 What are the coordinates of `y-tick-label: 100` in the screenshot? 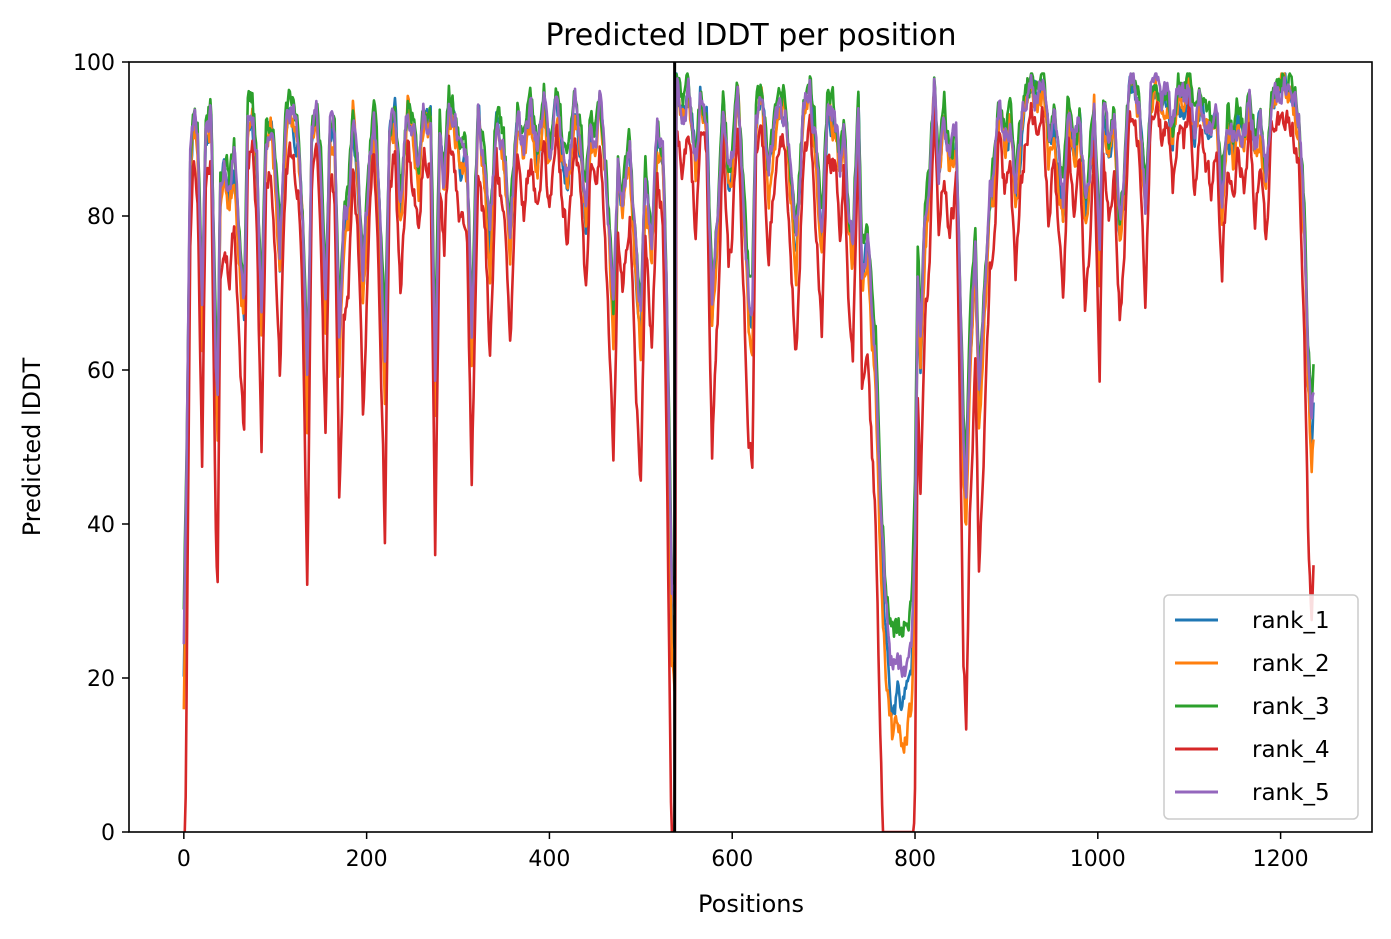 It's located at (94, 63).